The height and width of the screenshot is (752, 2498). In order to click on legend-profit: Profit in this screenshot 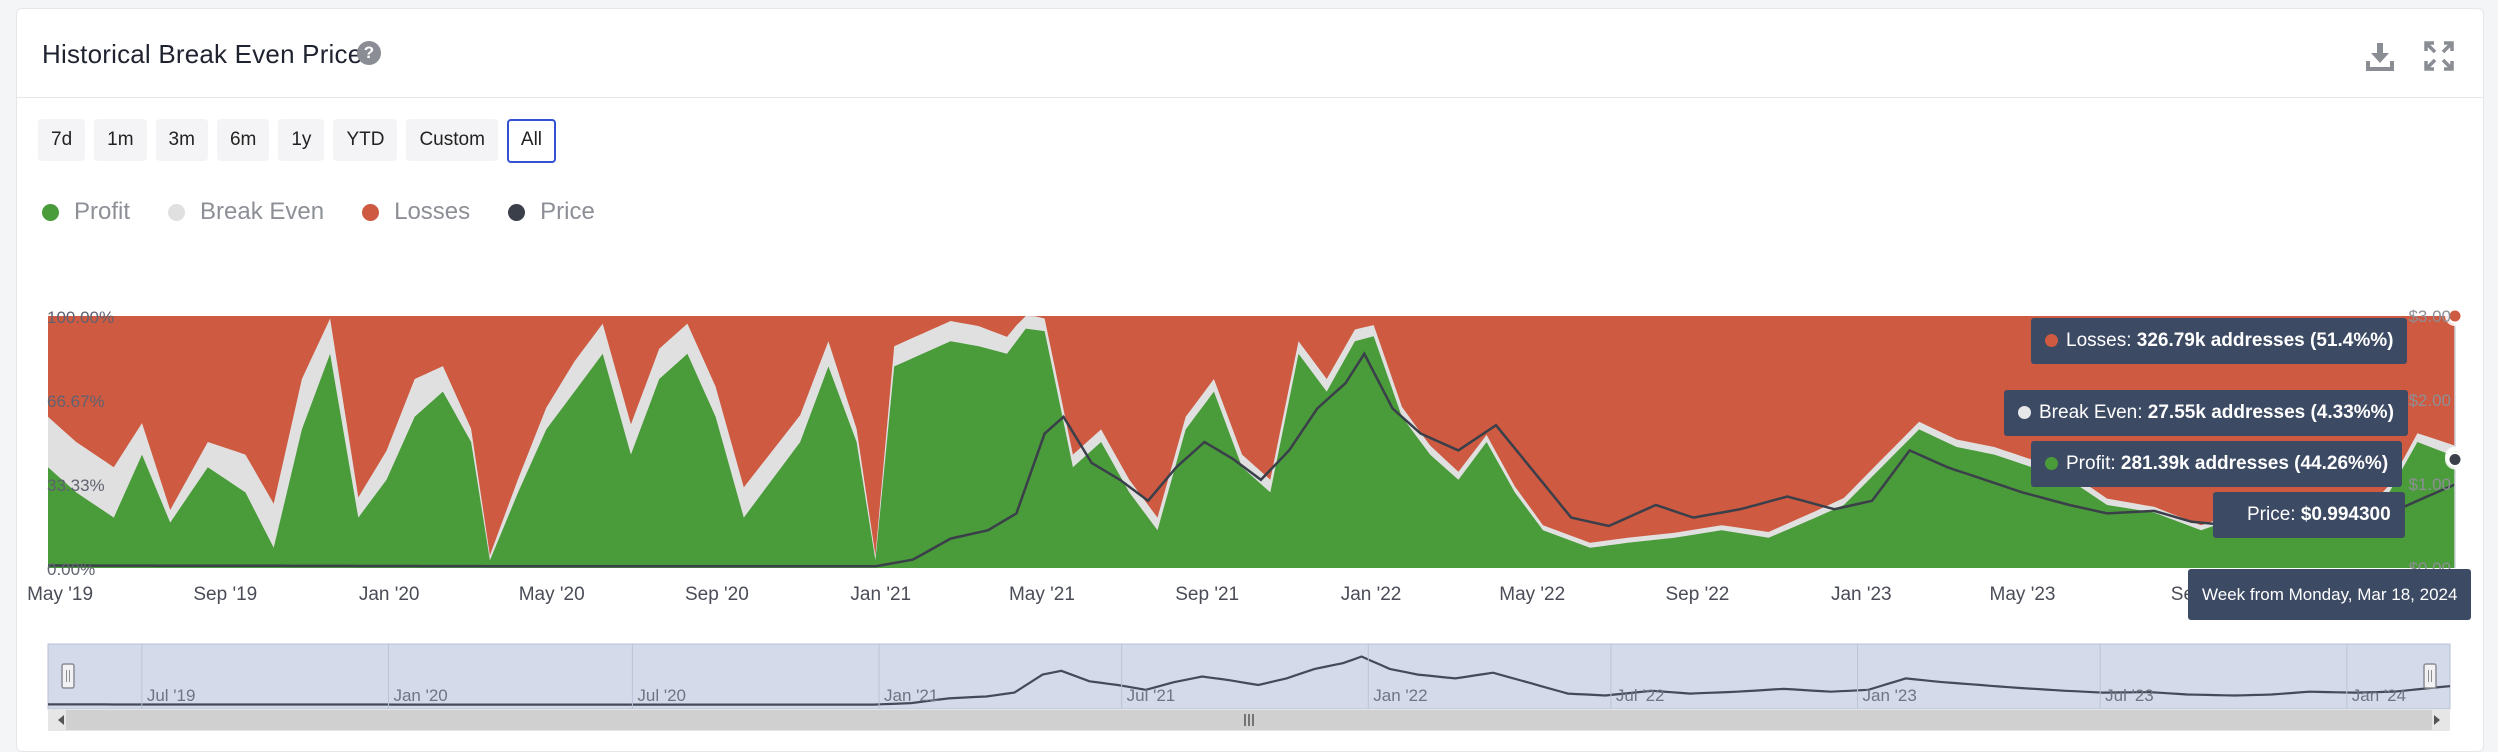, I will do `click(86, 212)`.